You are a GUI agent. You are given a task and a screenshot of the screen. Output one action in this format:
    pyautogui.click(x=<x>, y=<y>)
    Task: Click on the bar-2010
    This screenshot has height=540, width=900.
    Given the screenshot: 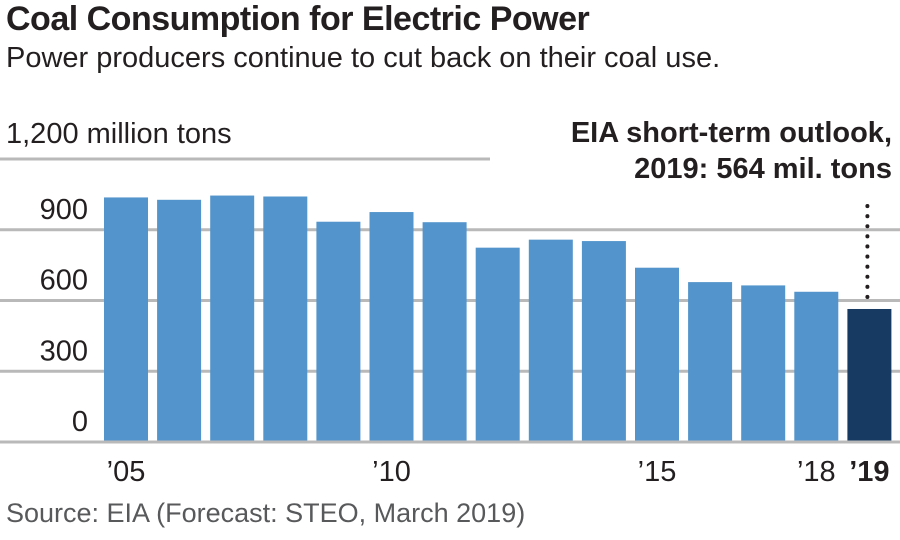 What is the action you would take?
    pyautogui.click(x=391, y=327)
    